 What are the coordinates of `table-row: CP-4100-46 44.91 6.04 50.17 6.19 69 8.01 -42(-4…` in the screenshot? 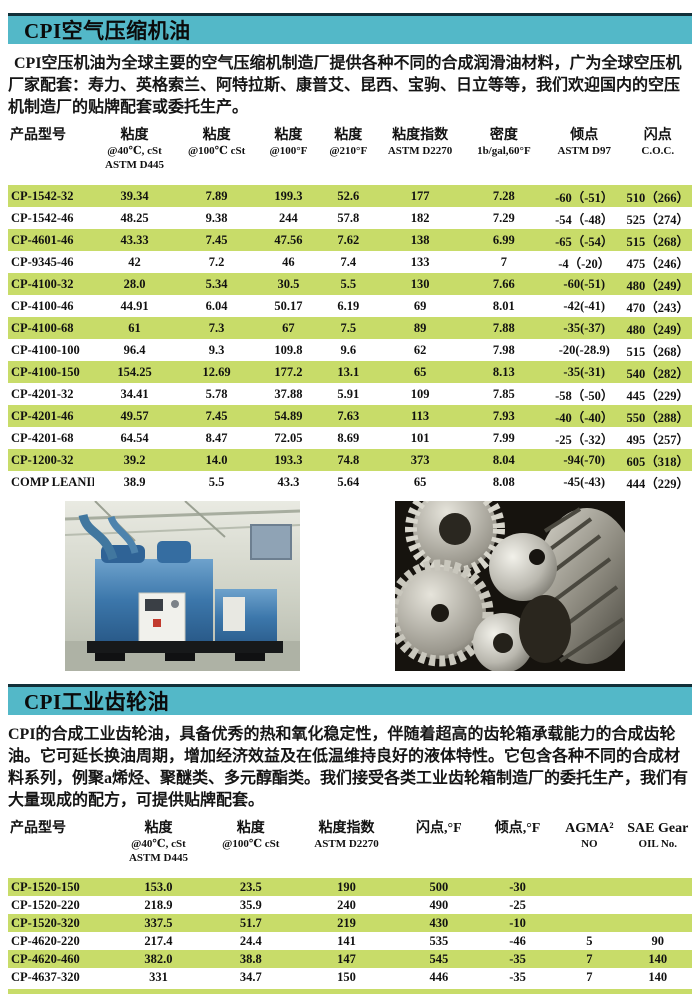 It's located at (350, 306).